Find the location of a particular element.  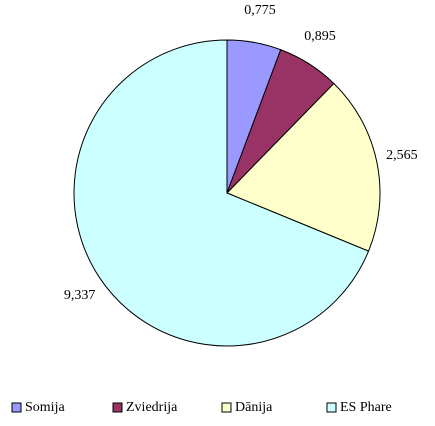

legend-label: ES Phare is located at coordinates (366, 407).